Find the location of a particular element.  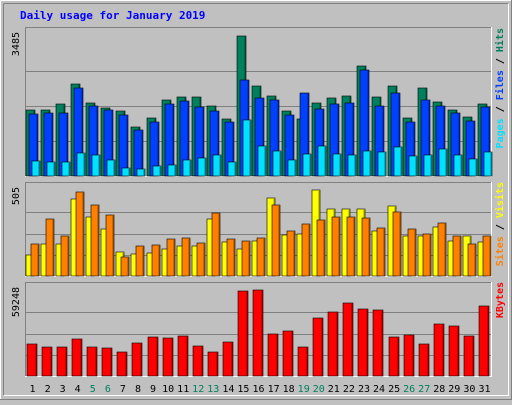

legend: KBytes is located at coordinates (500, 300).